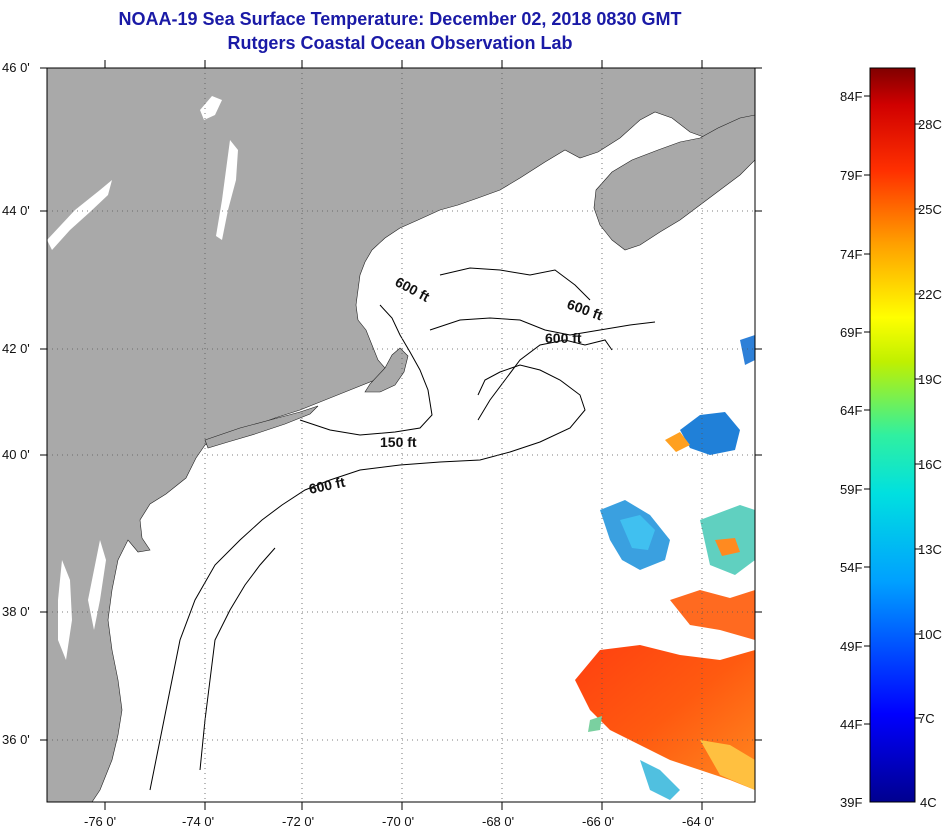 This screenshot has width=944, height=832. Describe the element at coordinates (892, 435) in the screenshot. I see `colorbar` at that location.